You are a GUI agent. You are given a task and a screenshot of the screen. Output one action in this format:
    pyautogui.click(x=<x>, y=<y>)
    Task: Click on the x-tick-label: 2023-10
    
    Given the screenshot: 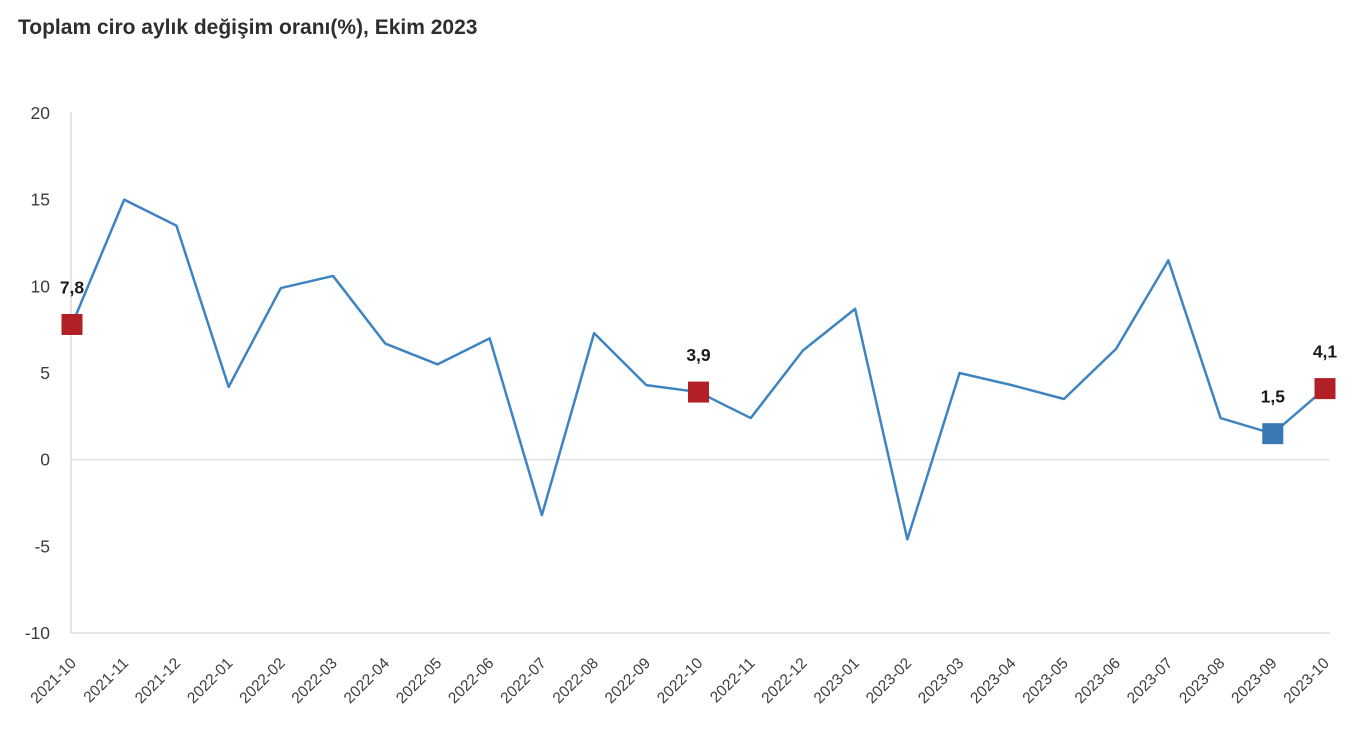 What is the action you would take?
    pyautogui.click(x=1307, y=681)
    